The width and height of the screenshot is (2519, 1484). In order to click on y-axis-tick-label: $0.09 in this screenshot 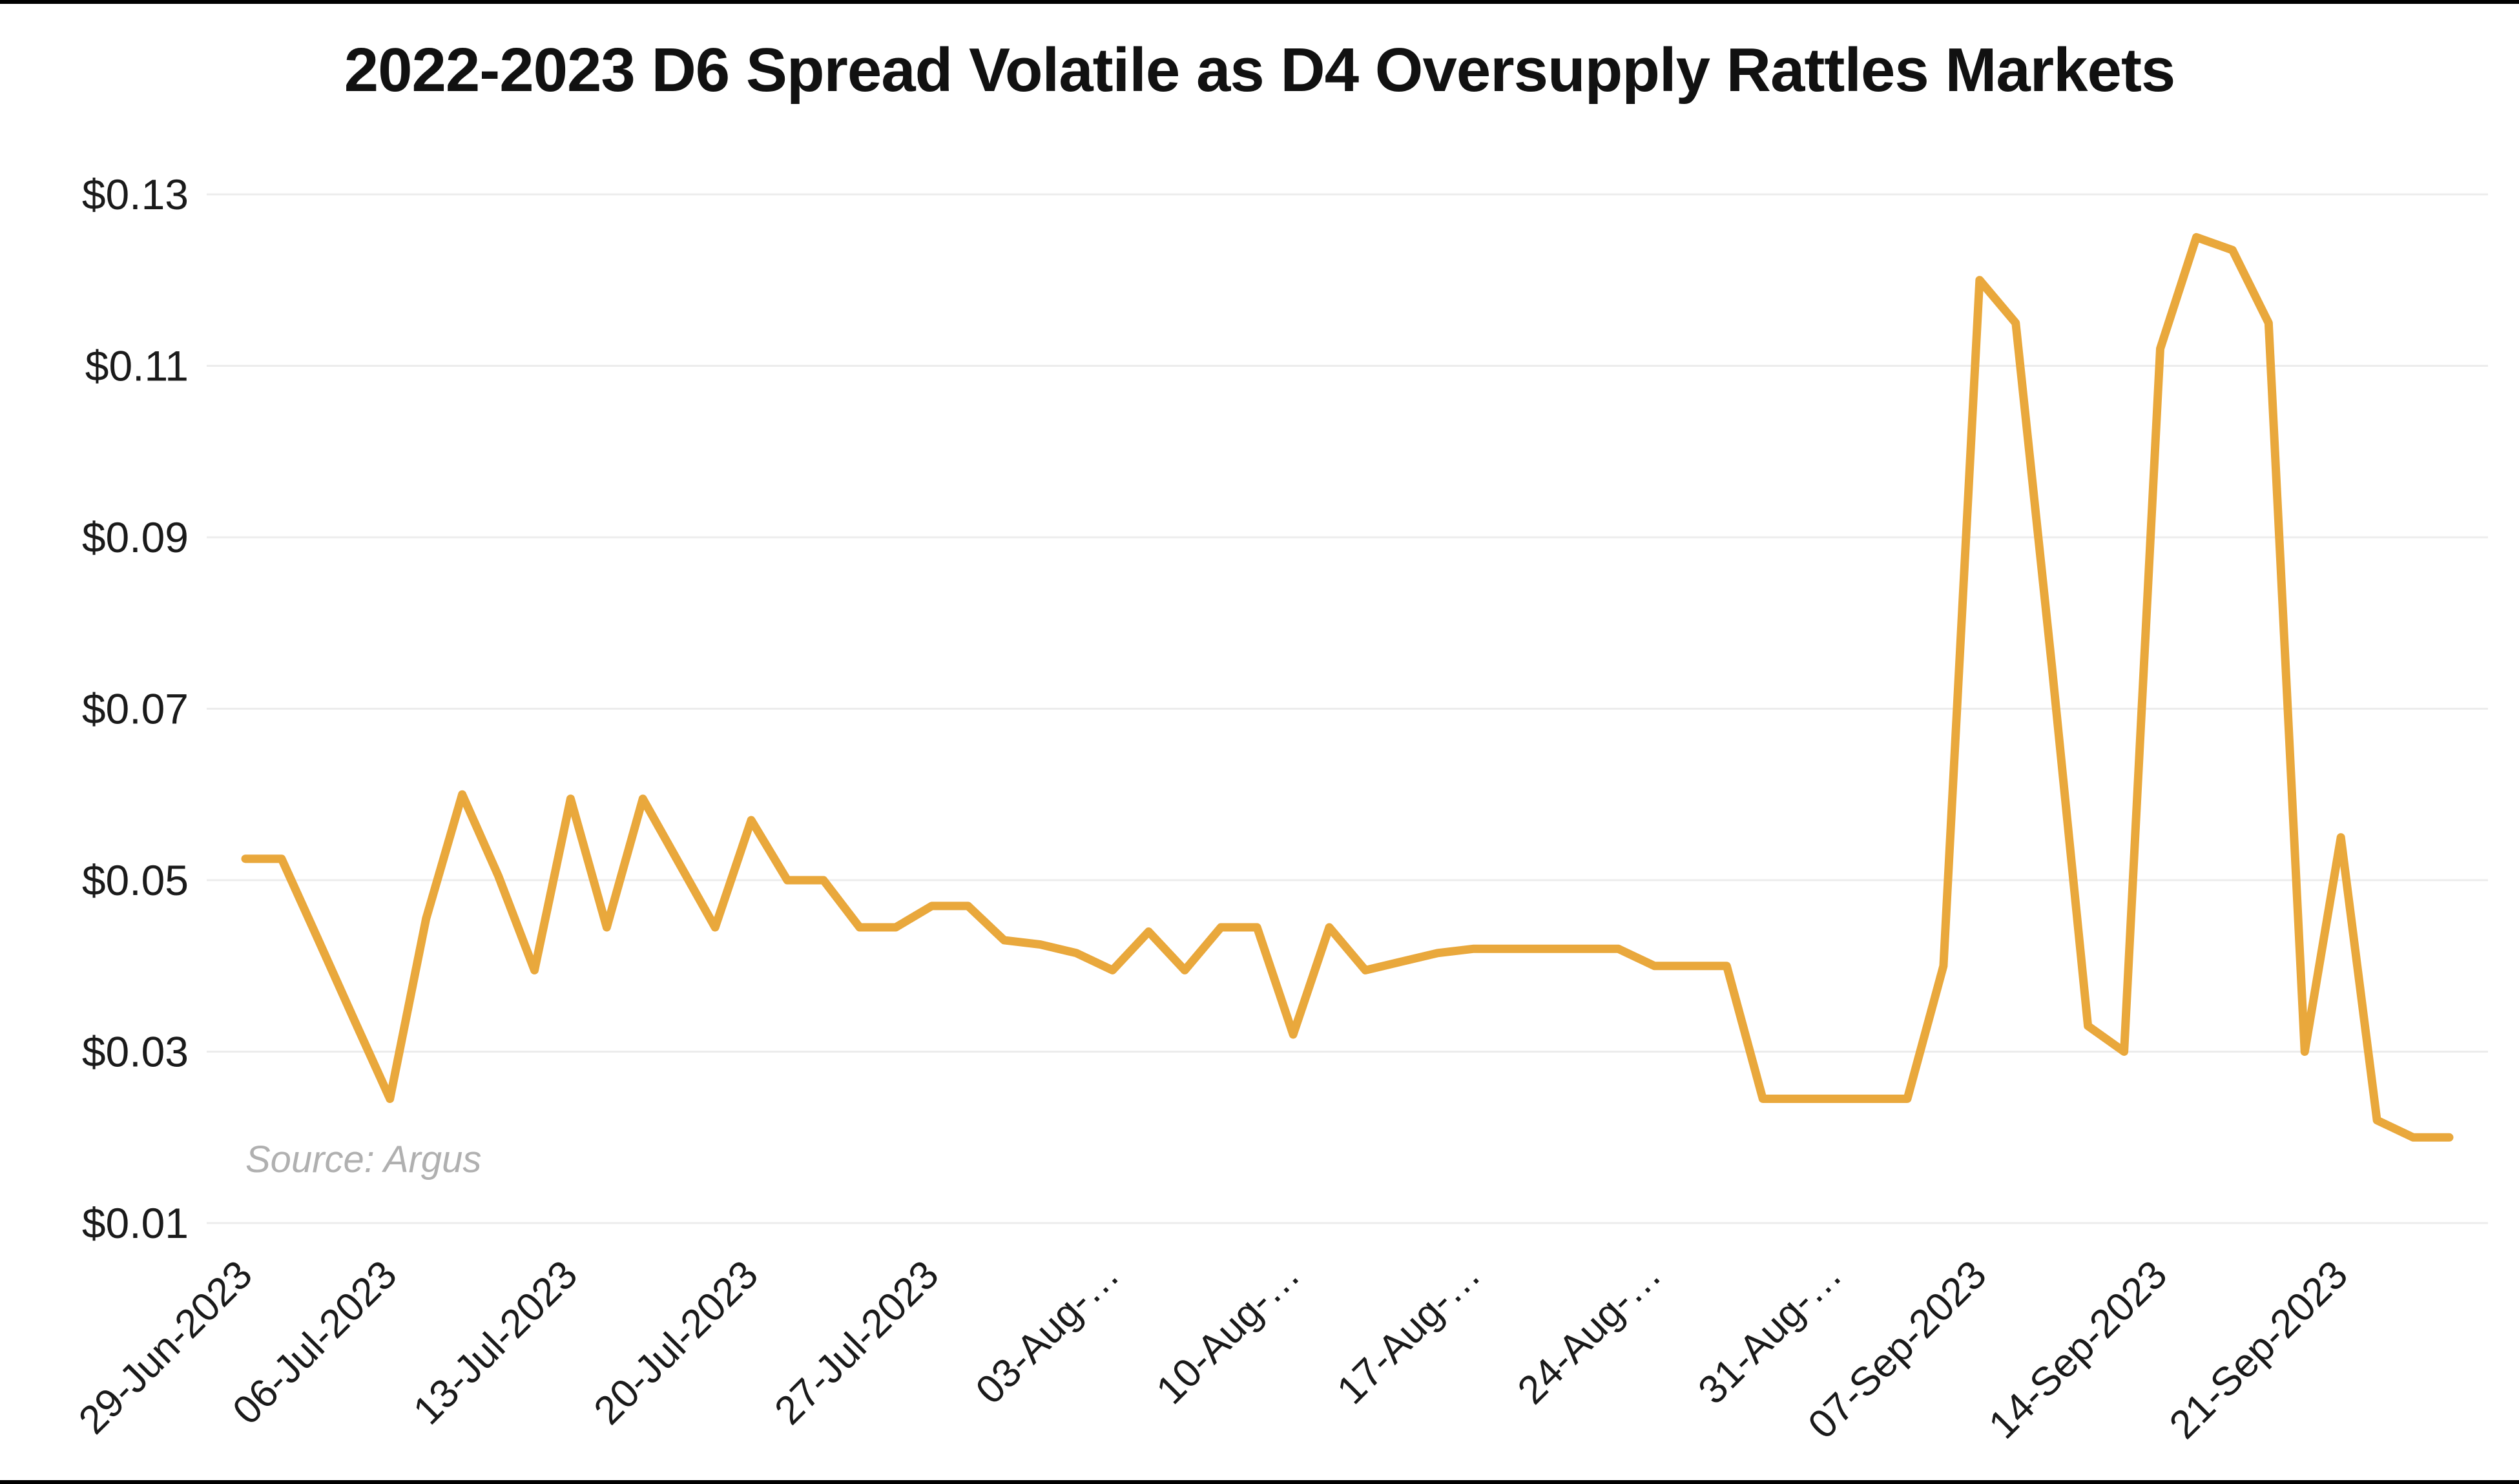, I will do `click(135, 537)`.